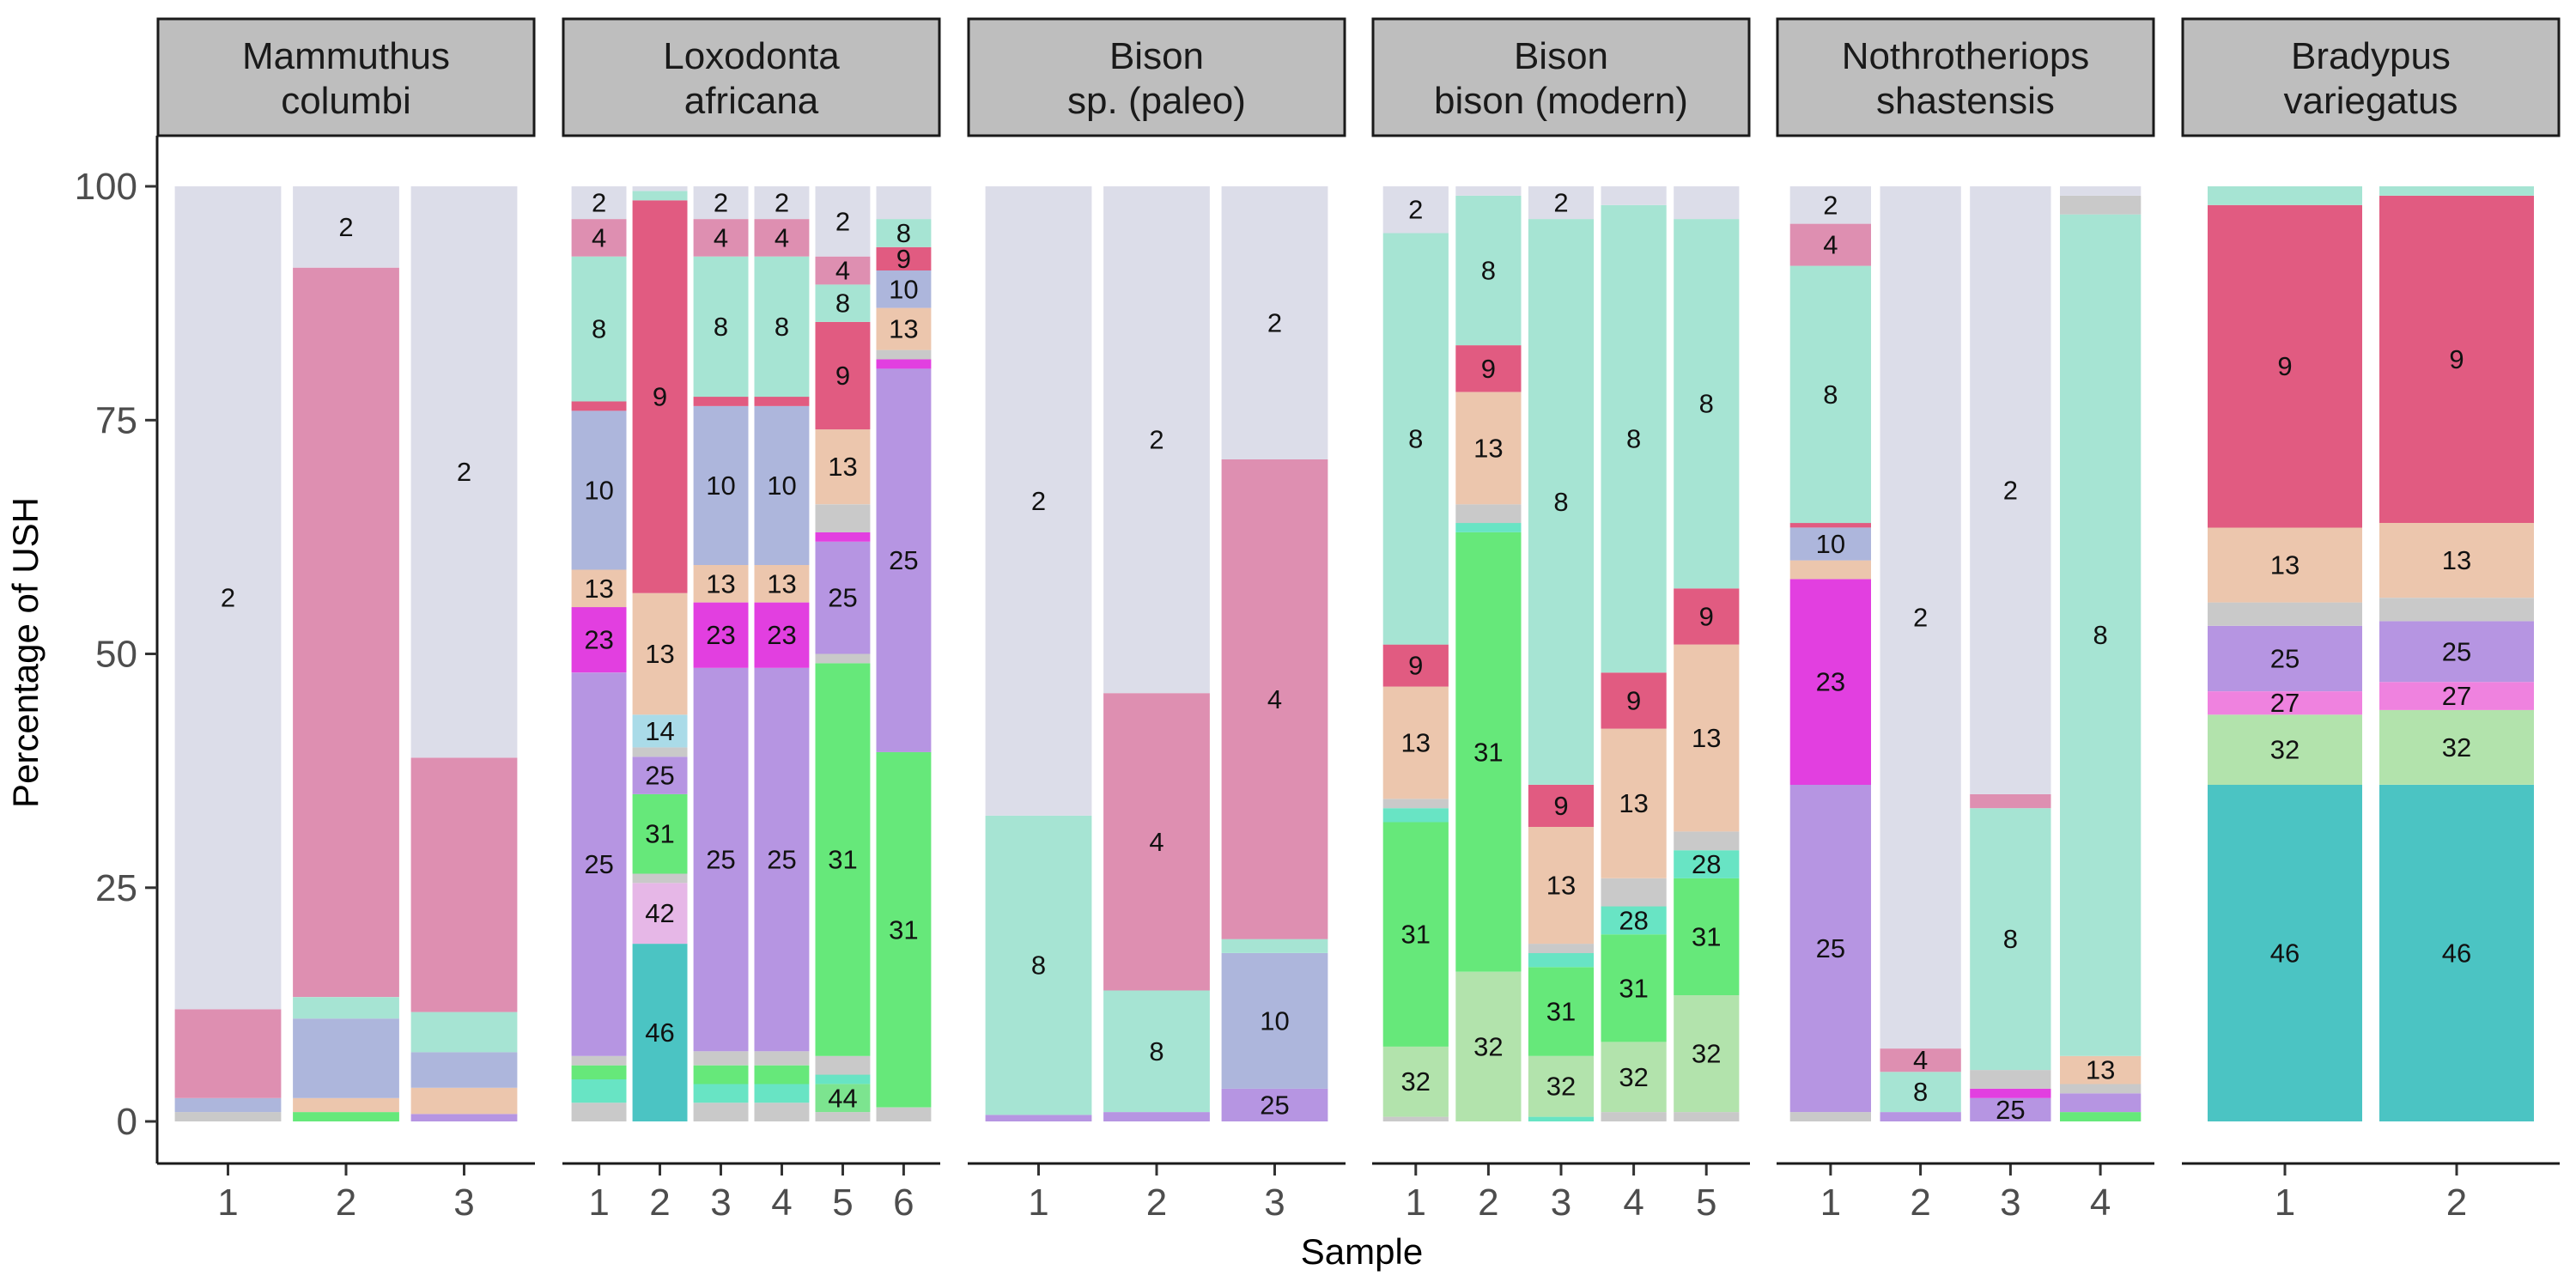 This screenshot has width=2576, height=1288. Describe the element at coordinates (2285, 1203) in the screenshot. I see `x-tick-label: 1` at that location.